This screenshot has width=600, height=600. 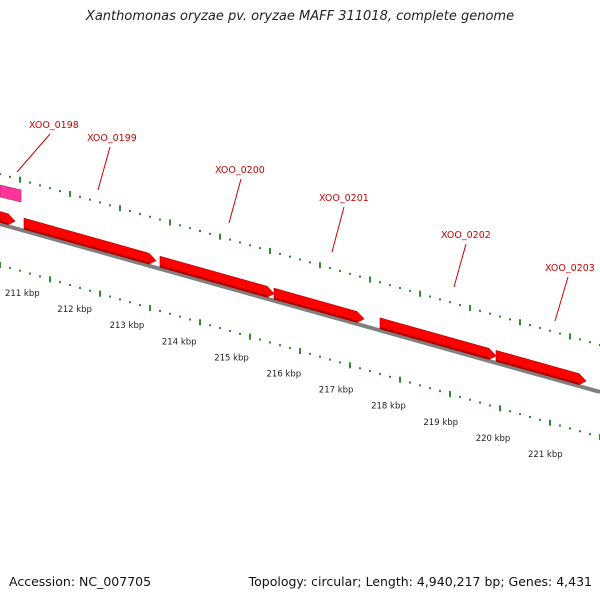 I want to click on gene-xoo-0201-shade, so click(x=315, y=310).